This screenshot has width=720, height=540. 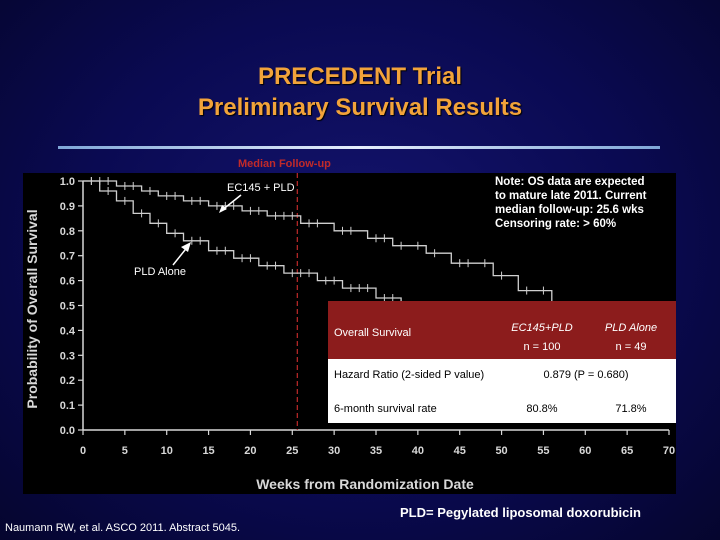 What do you see at coordinates (261, 188) in the screenshot?
I see `ec145-curve-label: EC145 + PLD` at bounding box center [261, 188].